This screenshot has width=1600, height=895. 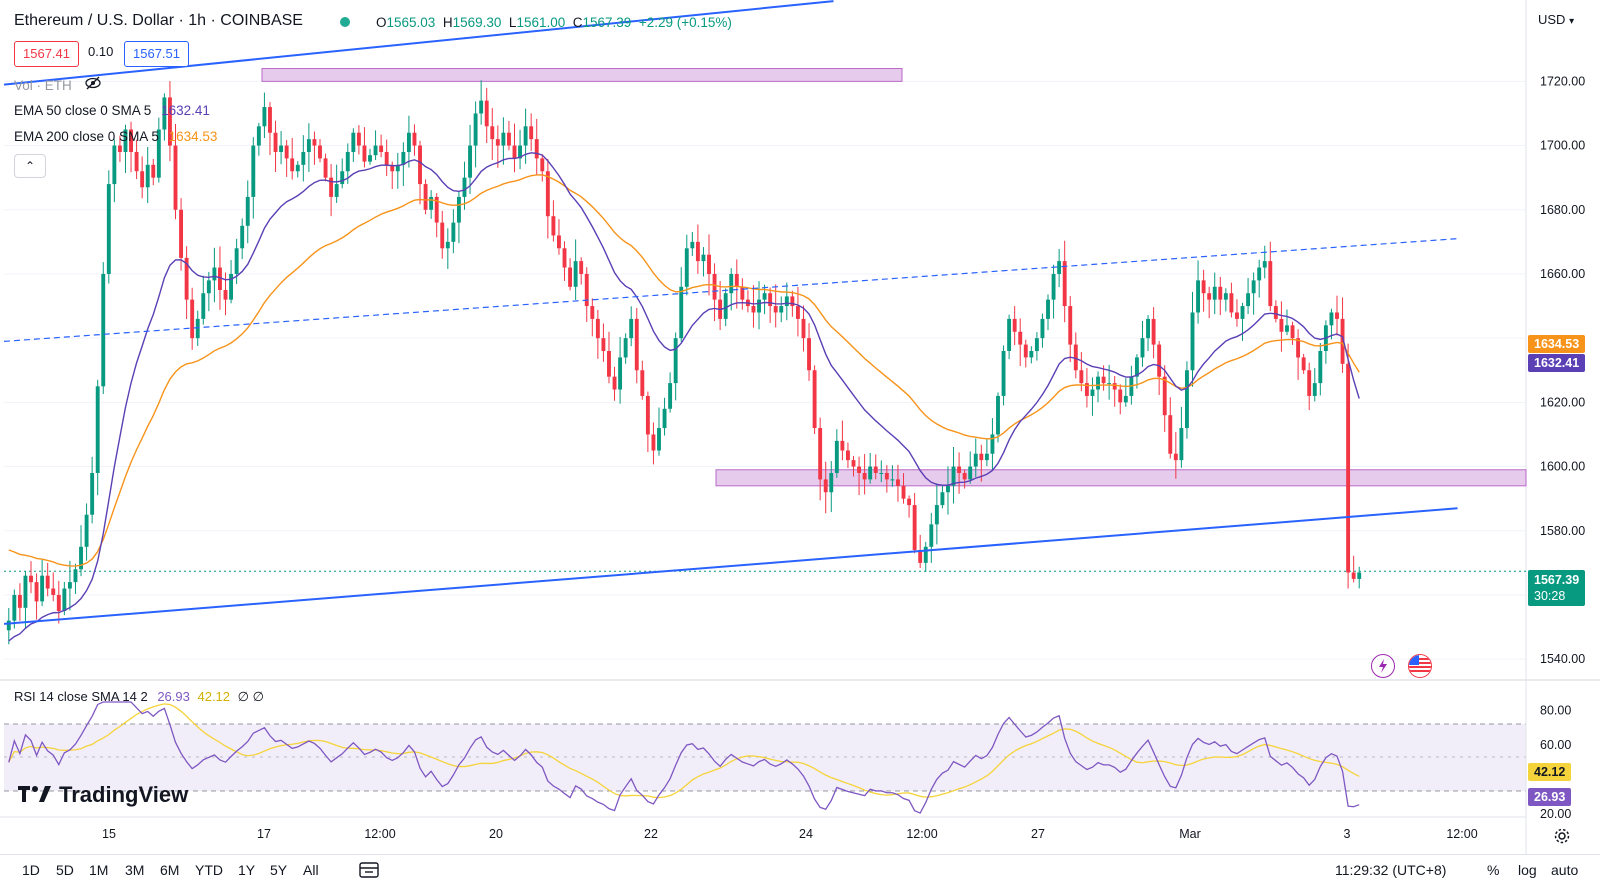 I want to click on rsi-sma-tag: 42.12, so click(x=1550, y=772).